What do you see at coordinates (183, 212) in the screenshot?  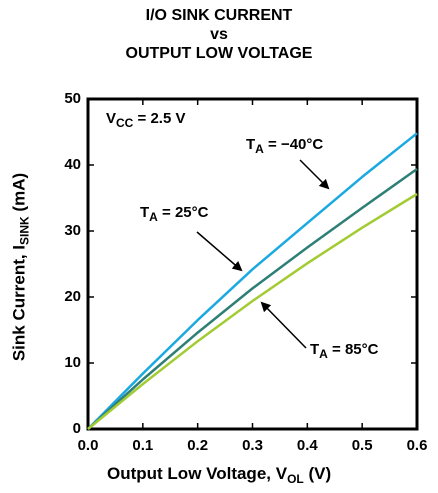 I see `series-label-25c-value: = 25°C` at bounding box center [183, 212].